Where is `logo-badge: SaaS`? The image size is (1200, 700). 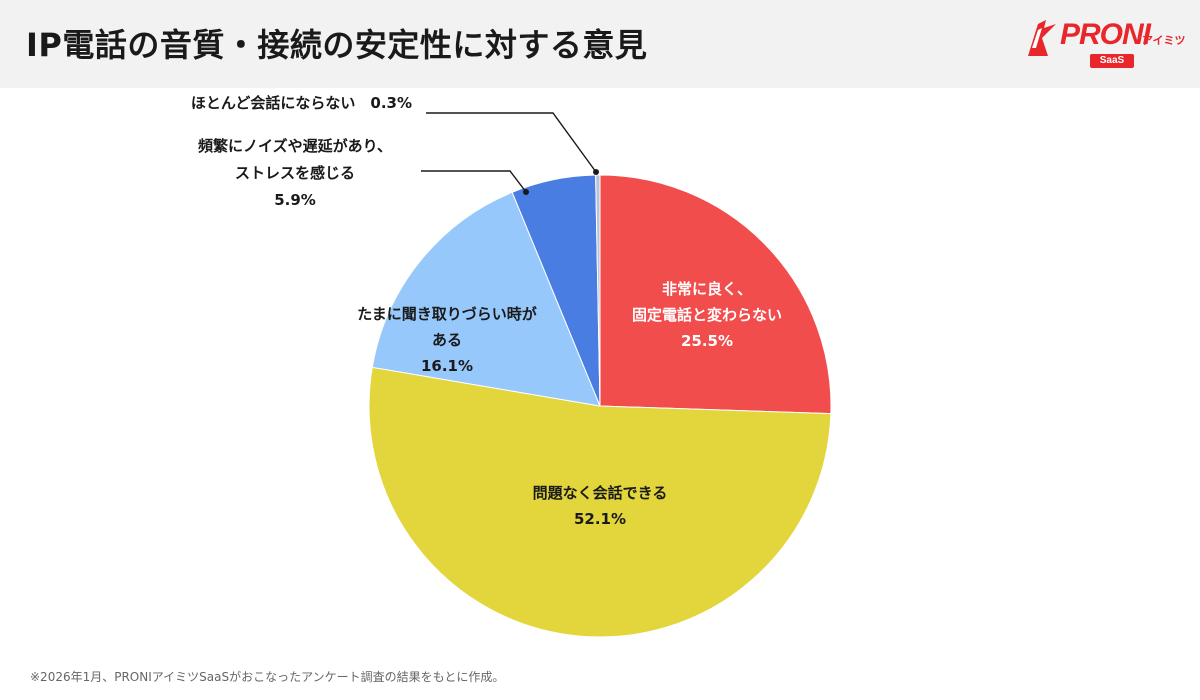 logo-badge: SaaS is located at coordinates (1112, 61).